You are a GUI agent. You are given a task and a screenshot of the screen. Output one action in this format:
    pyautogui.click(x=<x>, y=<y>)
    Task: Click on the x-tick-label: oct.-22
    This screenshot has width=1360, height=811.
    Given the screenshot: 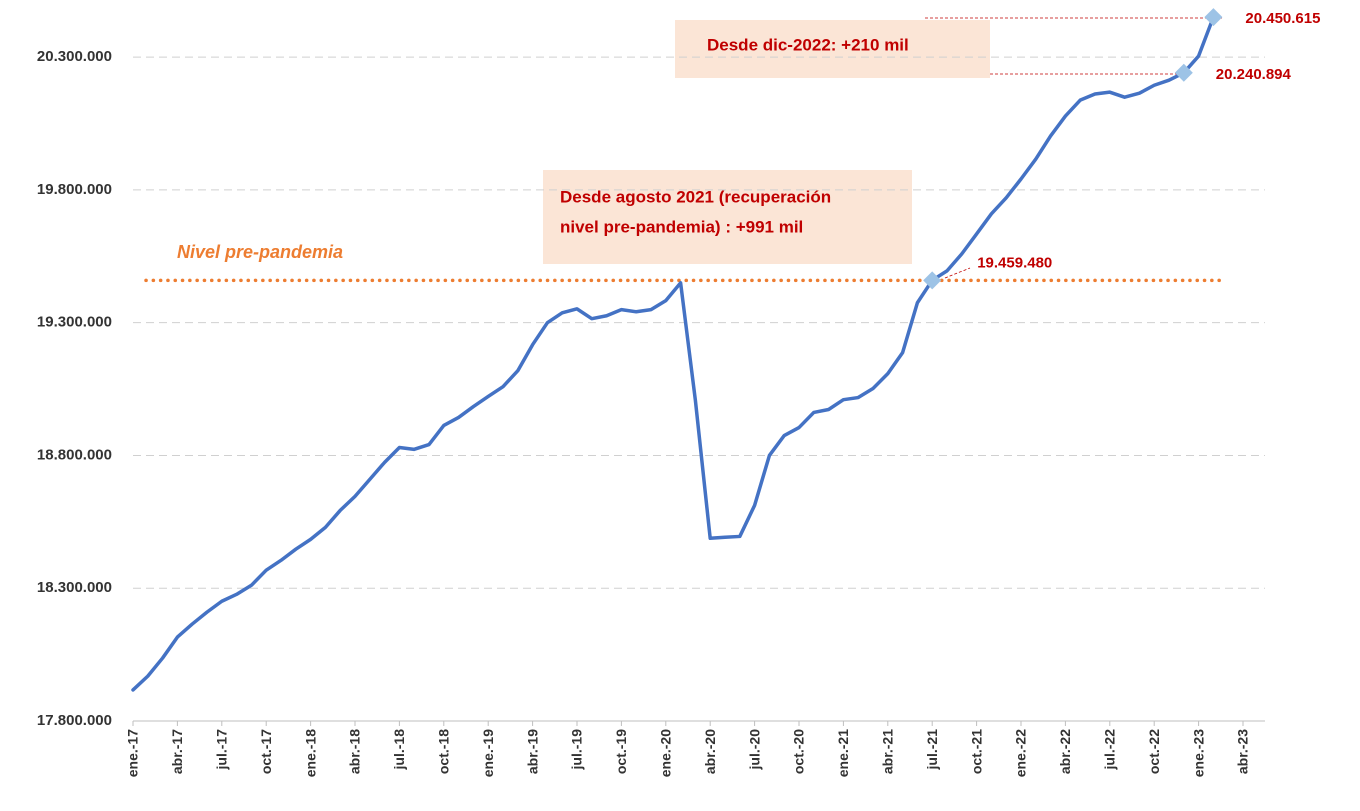 What is the action you would take?
    pyautogui.click(x=1154, y=751)
    